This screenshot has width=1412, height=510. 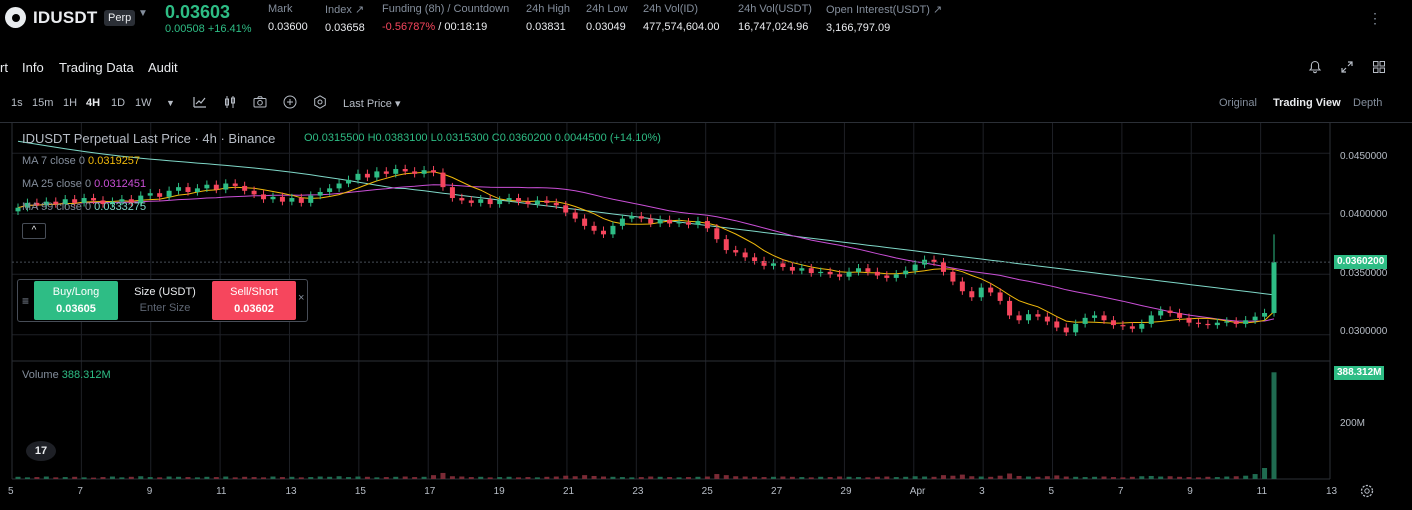 I want to click on timeframe-1s: 1s, so click(x=17, y=103).